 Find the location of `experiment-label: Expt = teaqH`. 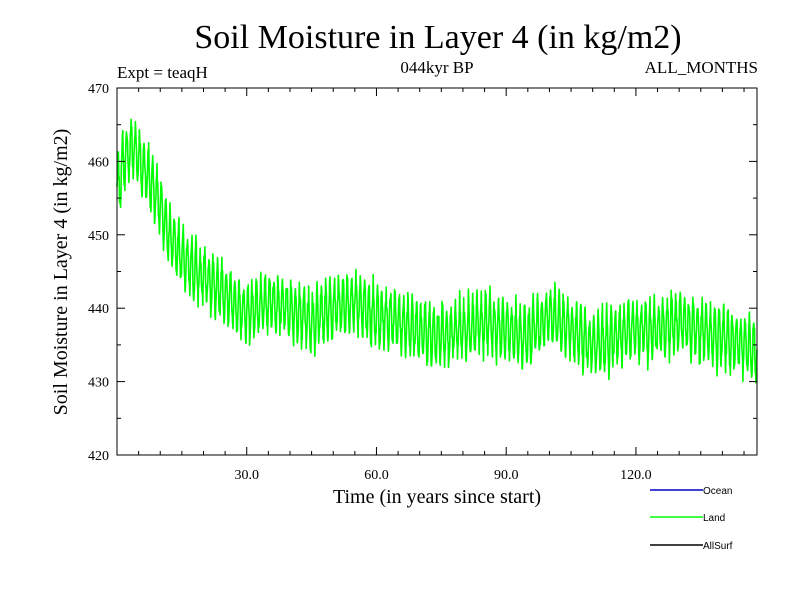

experiment-label: Expt = teaqH is located at coordinates (162, 72).